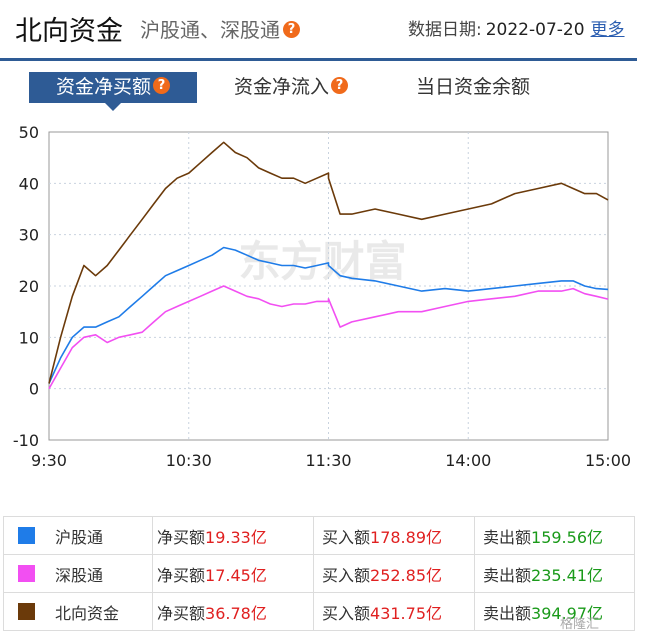 The image size is (649, 641). Describe the element at coordinates (26, 440) in the screenshot. I see `y-tick-label: -10` at that location.